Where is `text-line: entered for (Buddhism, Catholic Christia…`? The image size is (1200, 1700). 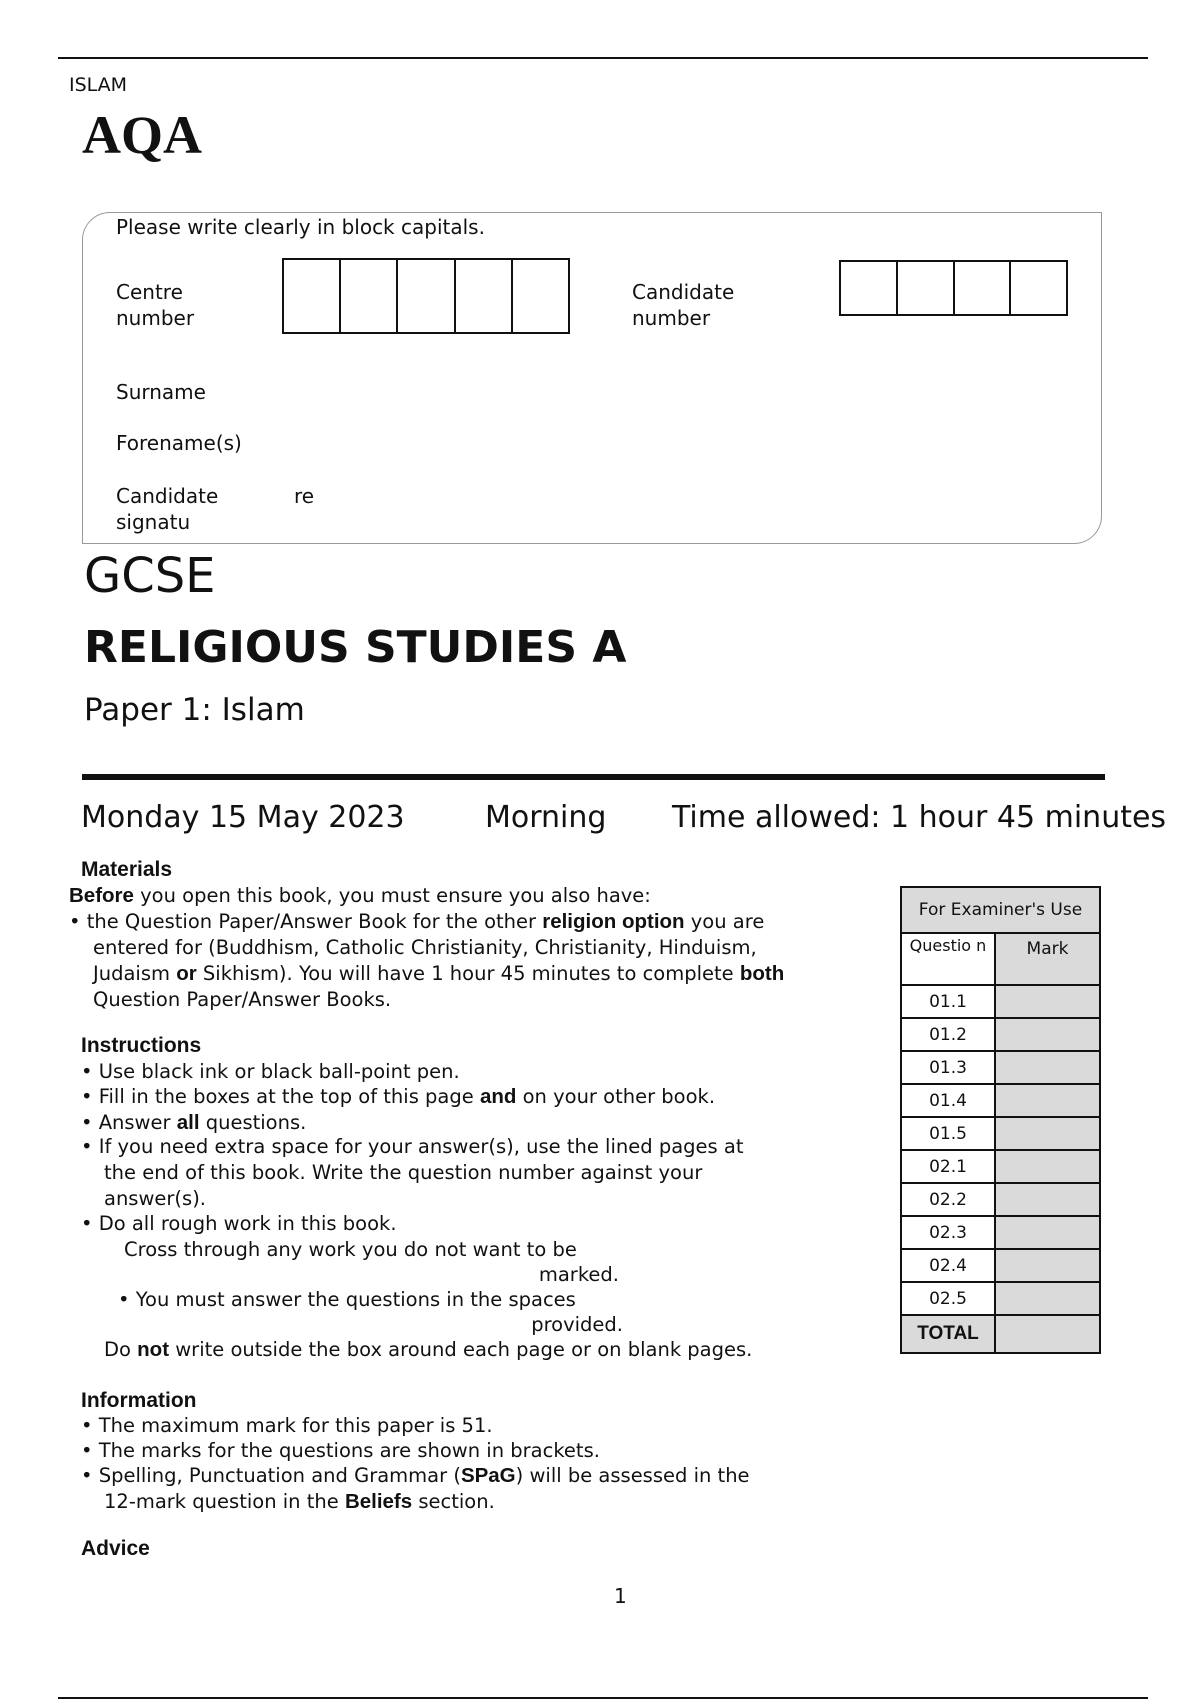
text-line: entered for (Buddhism, Catholic Christia… is located at coordinates (425, 948).